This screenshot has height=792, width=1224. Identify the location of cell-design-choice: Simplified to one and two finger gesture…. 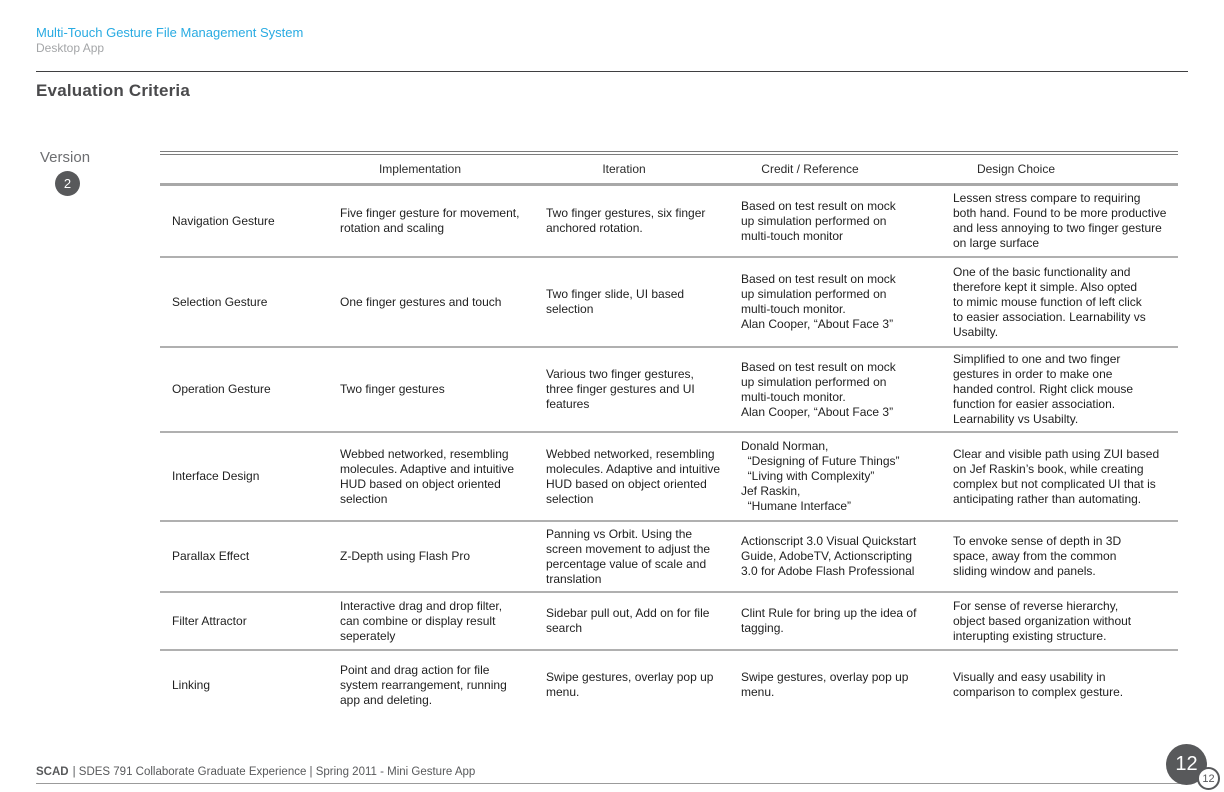
(1043, 389).